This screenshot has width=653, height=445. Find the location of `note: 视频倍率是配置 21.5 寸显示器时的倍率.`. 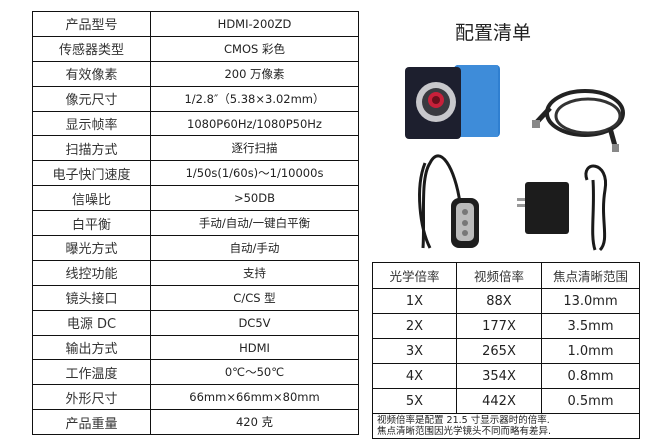

note: 视频倍率是配置 21.5 寸显示器时的倍率. is located at coordinates (463, 420).